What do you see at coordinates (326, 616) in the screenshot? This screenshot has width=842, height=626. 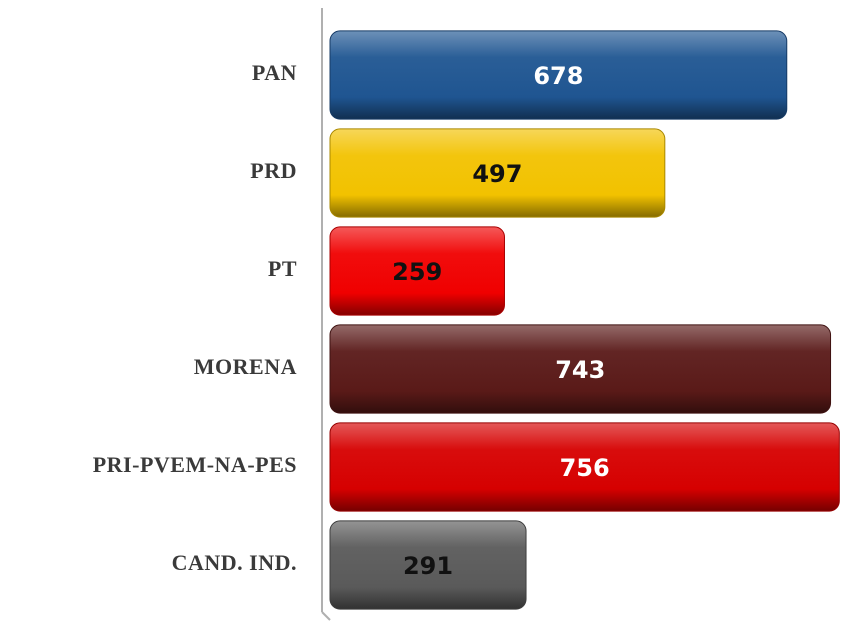 I see `axis-line` at bounding box center [326, 616].